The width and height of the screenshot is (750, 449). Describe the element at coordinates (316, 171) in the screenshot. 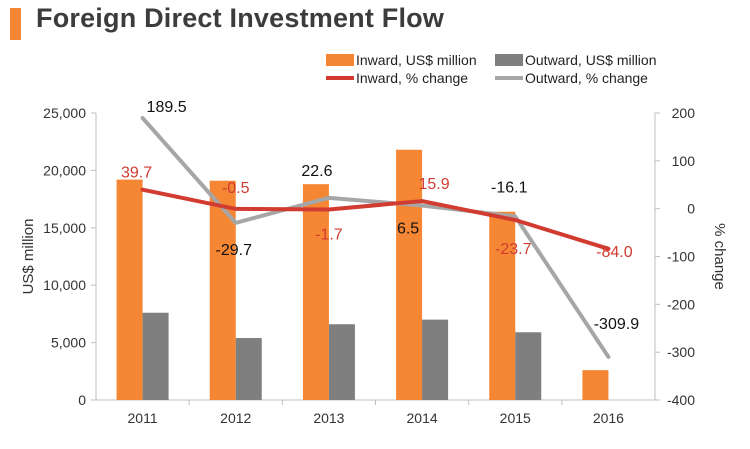

I see `data-label-outward-change: 22.6` at that location.